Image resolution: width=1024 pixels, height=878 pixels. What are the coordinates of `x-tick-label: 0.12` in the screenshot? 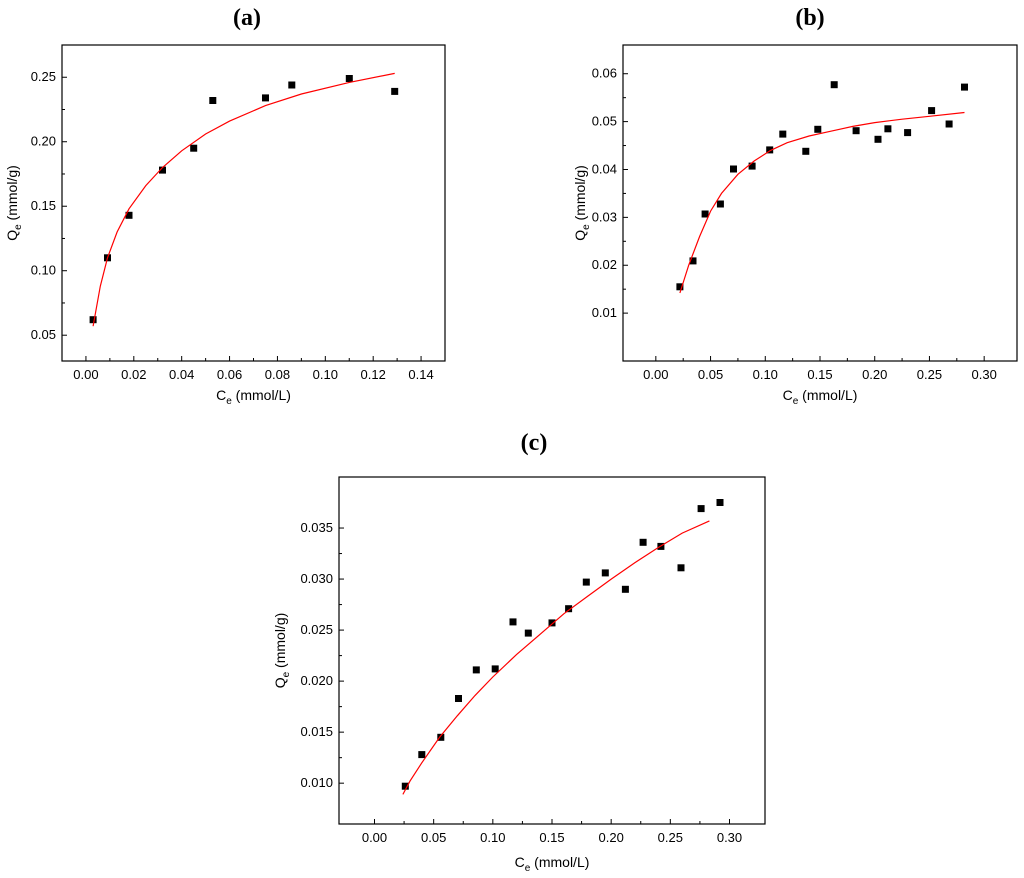 It's located at (373, 374).